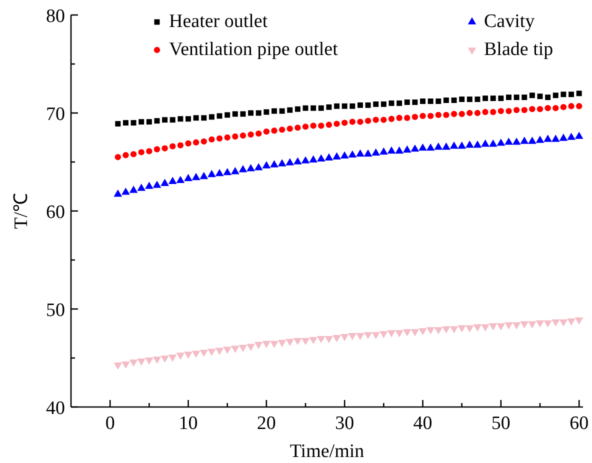 This screenshot has width=592, height=463. I want to click on y-tick-label: 50, so click(55, 310).